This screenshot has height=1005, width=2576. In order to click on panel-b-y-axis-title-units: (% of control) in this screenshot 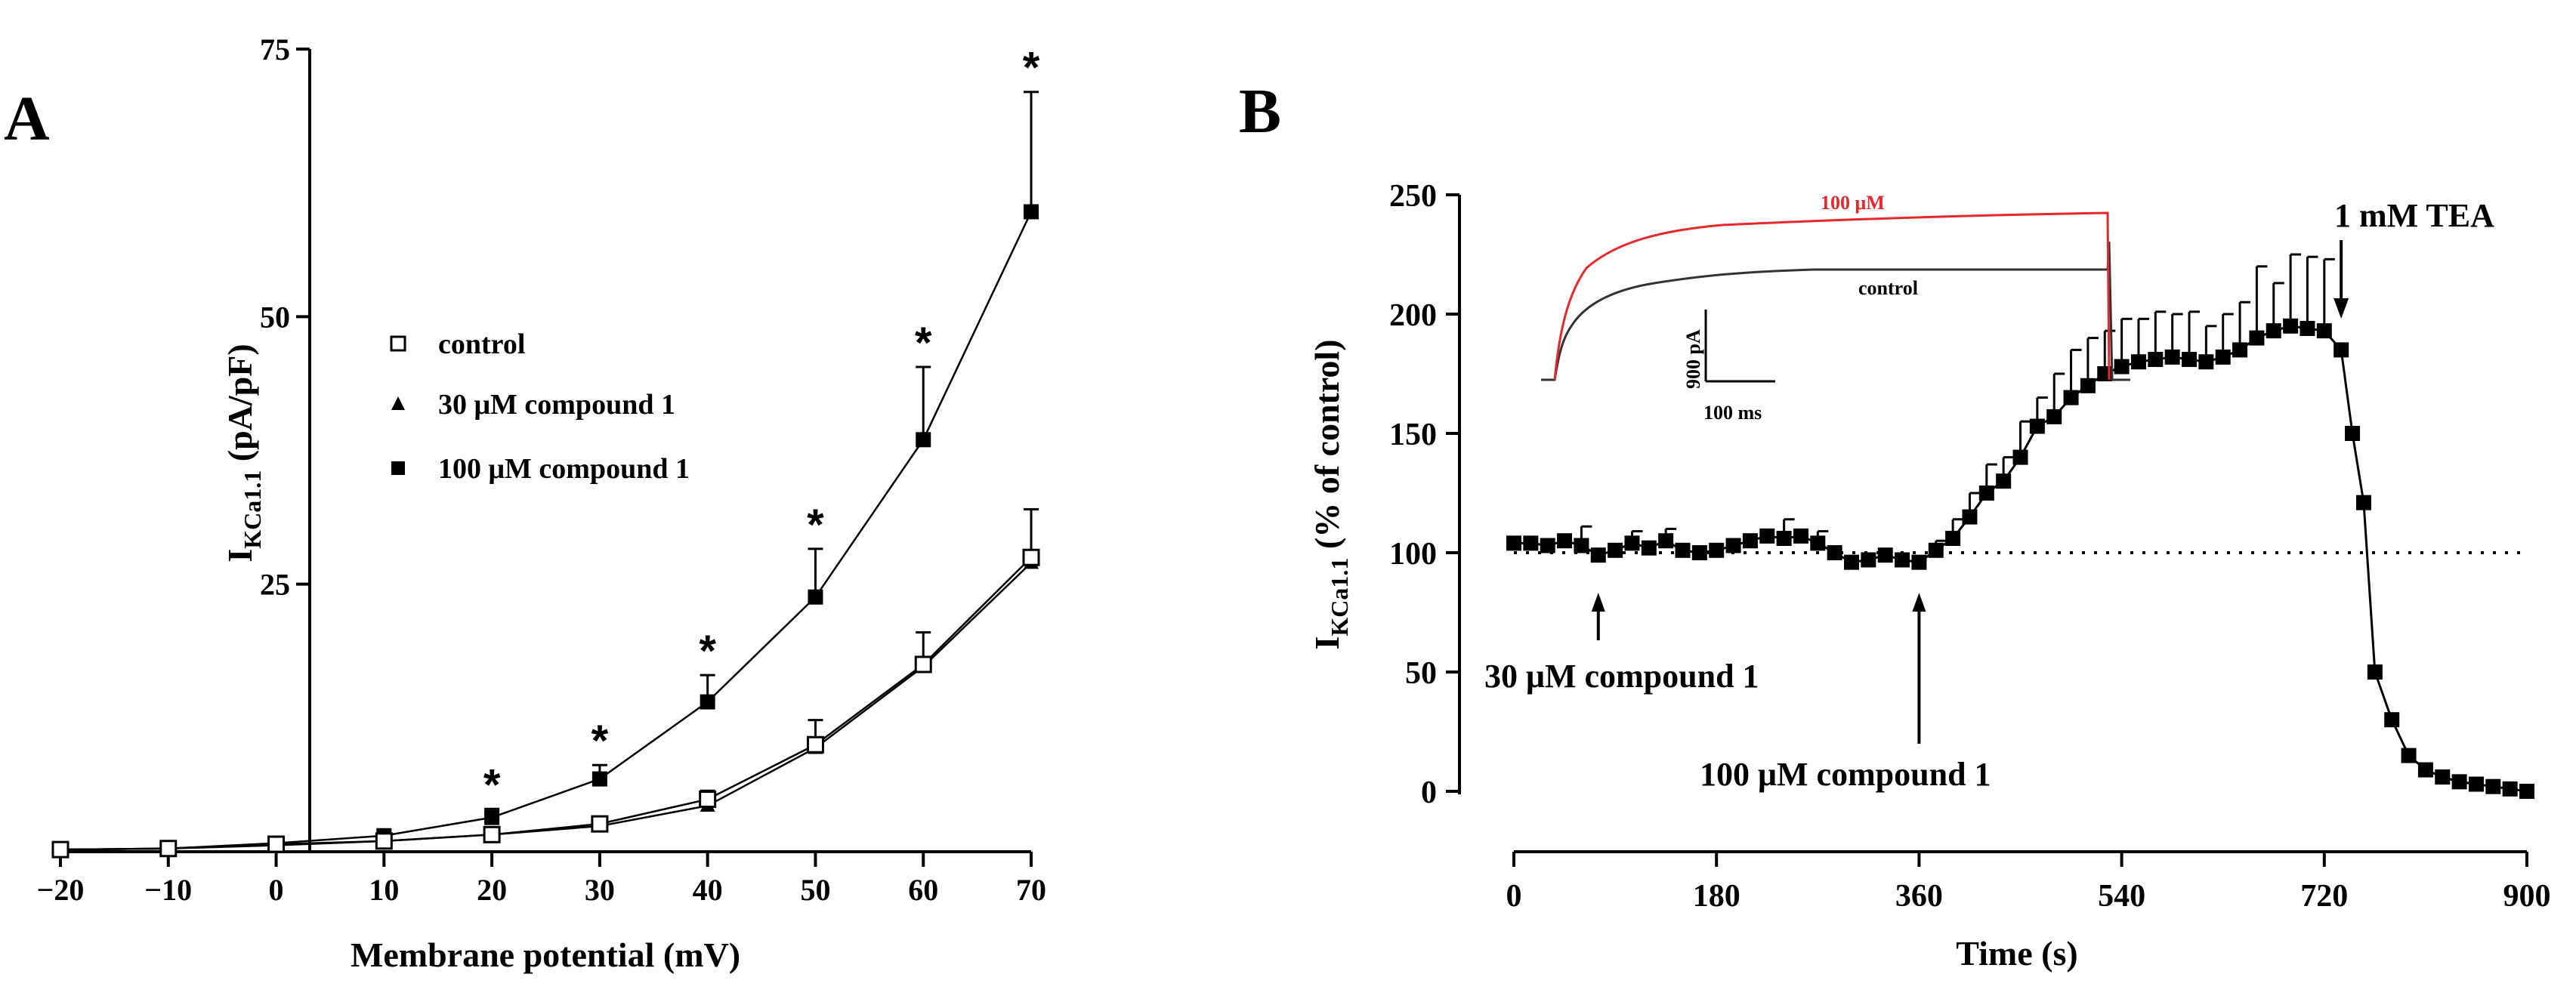, I will do `click(1327, 444)`.